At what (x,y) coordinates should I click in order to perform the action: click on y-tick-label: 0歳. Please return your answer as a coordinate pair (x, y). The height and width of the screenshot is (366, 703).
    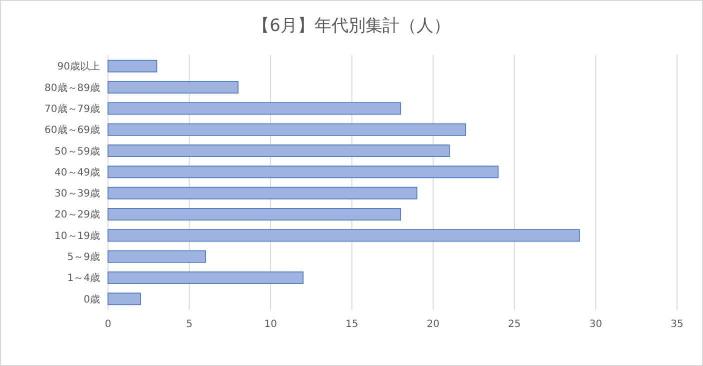
    Looking at the image, I should click on (92, 299).